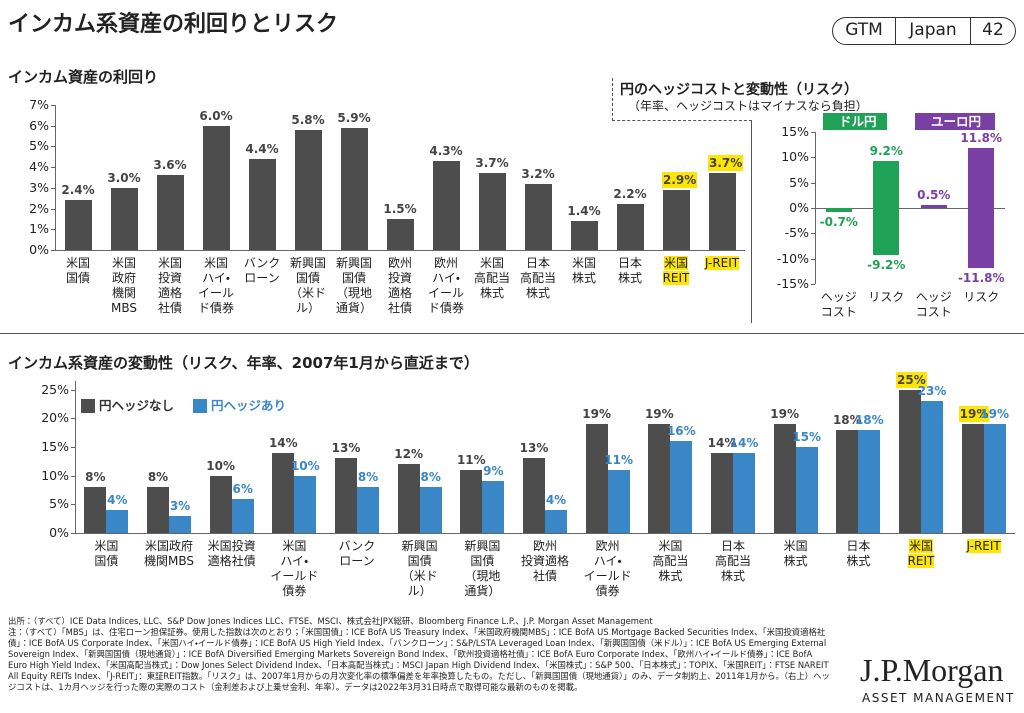 The image size is (1024, 713). I want to click on badge-text: 42, so click(993, 30).